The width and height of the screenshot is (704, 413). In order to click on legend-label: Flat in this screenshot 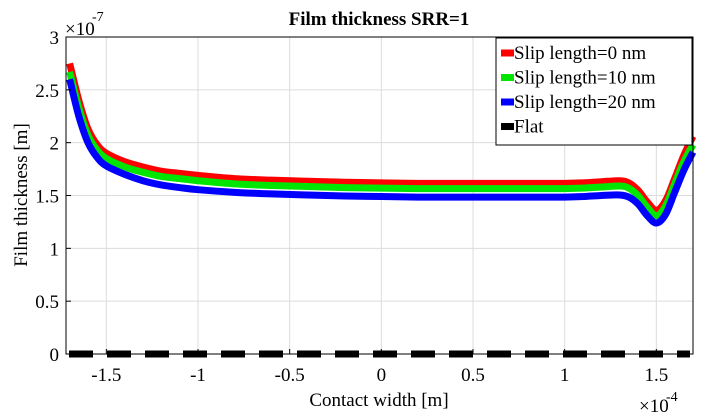, I will do `click(529, 127)`.